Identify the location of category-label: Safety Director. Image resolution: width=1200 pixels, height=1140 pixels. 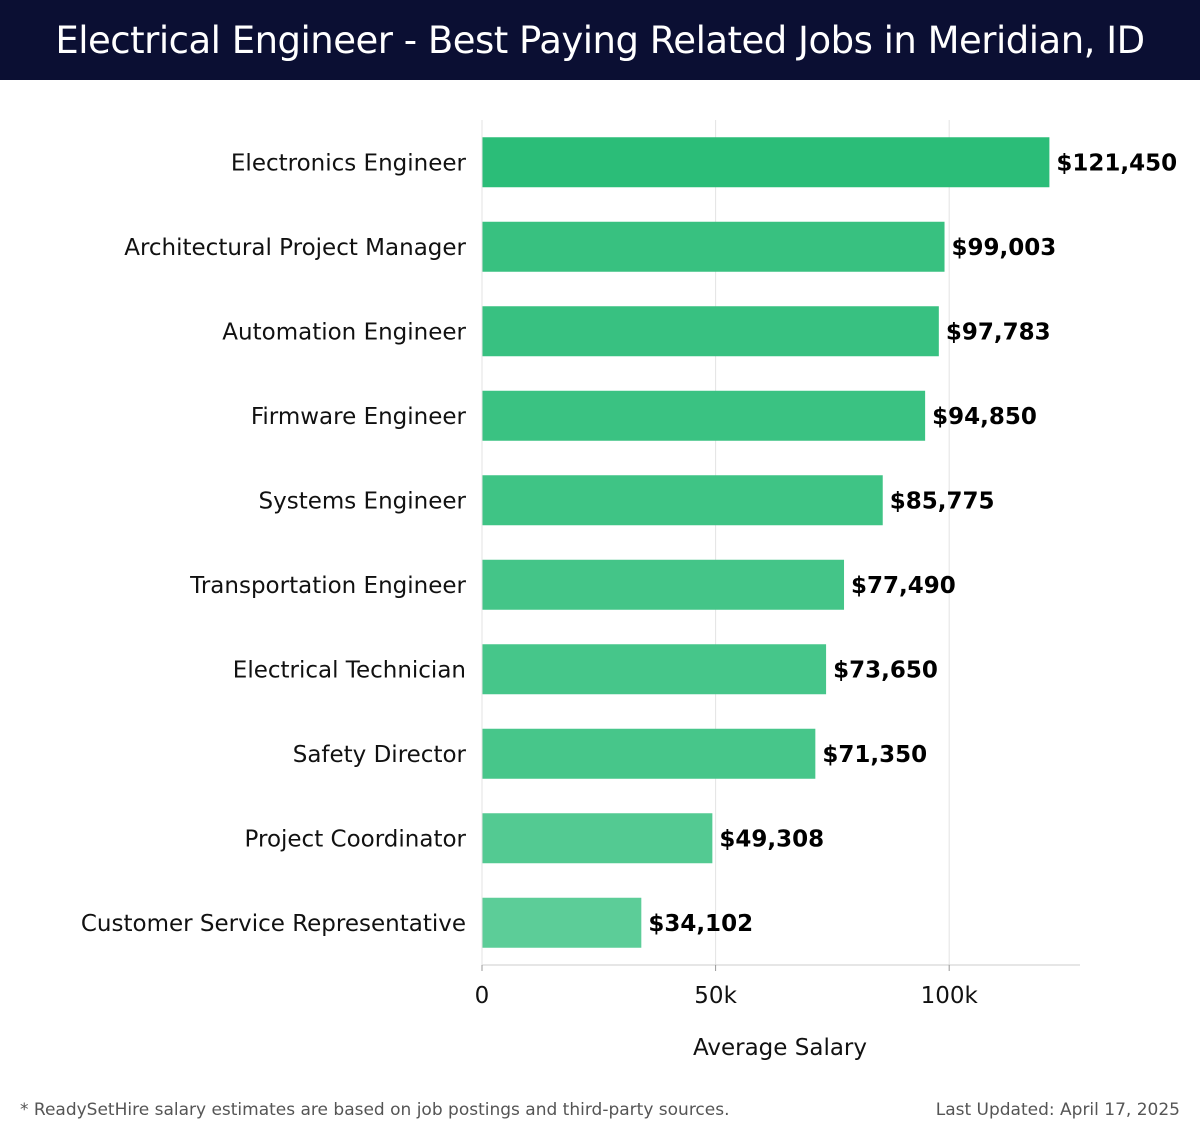
(380, 755).